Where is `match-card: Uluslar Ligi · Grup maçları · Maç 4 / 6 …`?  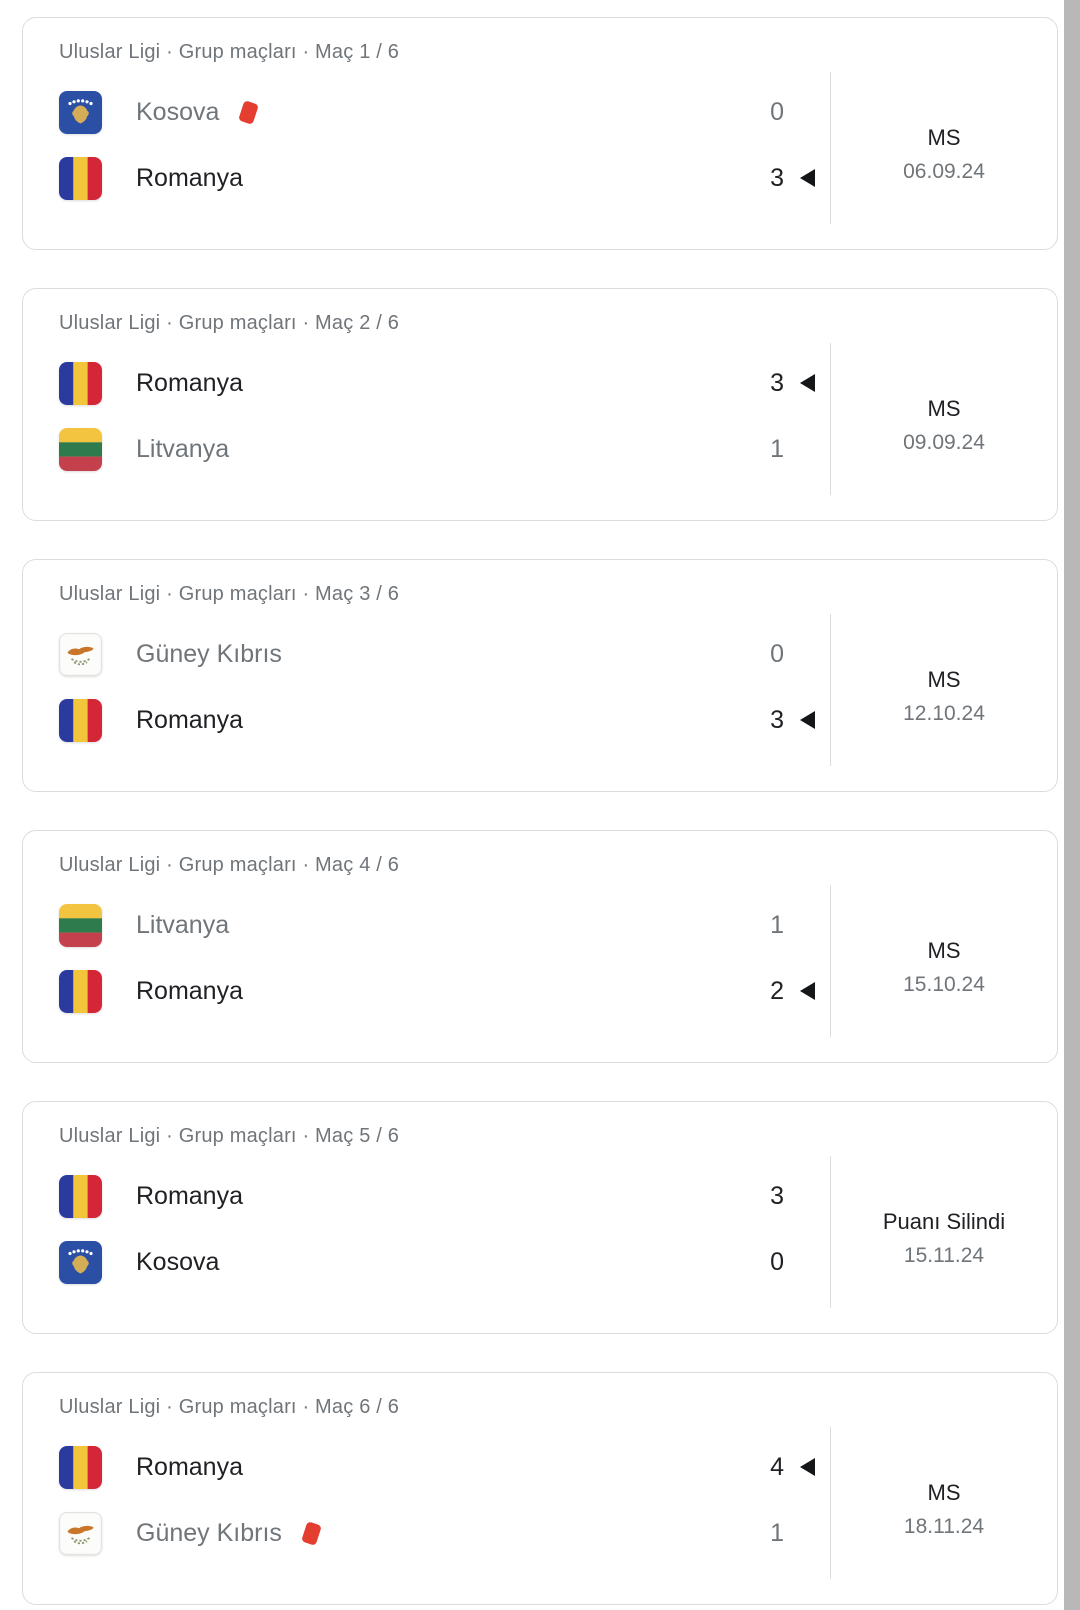
match-card: Uluslar Ligi · Grup maçları · Maç 4 / 6 … is located at coordinates (540, 946).